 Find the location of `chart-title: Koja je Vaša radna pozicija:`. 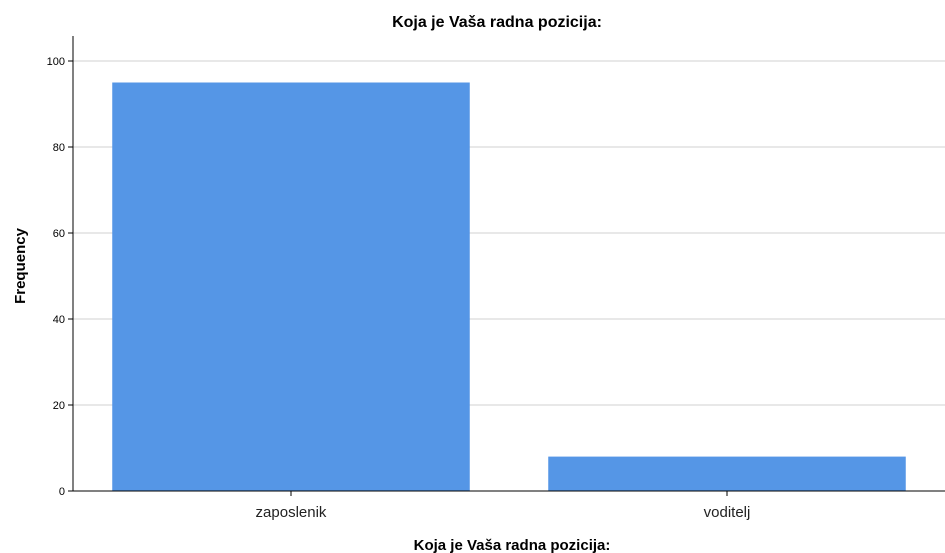

chart-title: Koja je Vaša radna pozicija: is located at coordinates (497, 22).